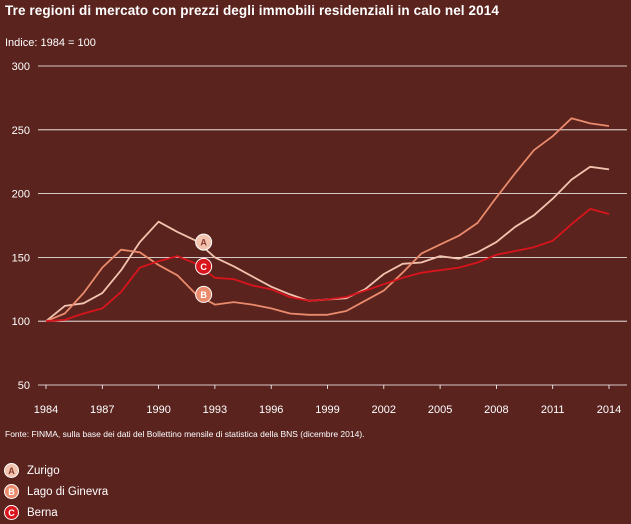 The height and width of the screenshot is (524, 631). What do you see at coordinates (327, 410) in the screenshot?
I see `x-tick-label-1999: 1999` at bounding box center [327, 410].